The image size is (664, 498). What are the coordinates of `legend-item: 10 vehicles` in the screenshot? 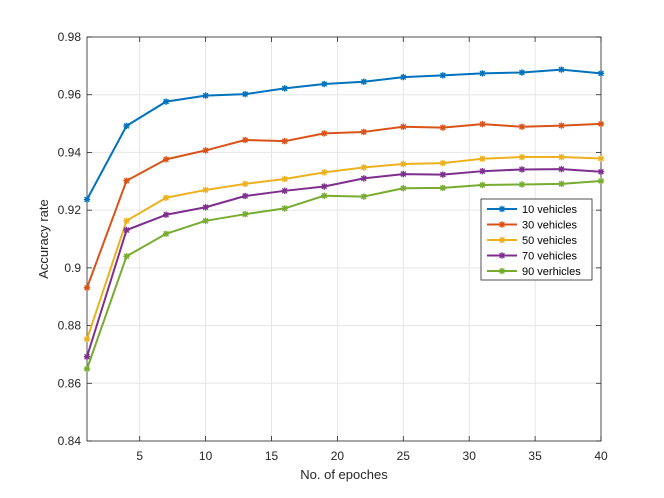 It's located at (532, 210).